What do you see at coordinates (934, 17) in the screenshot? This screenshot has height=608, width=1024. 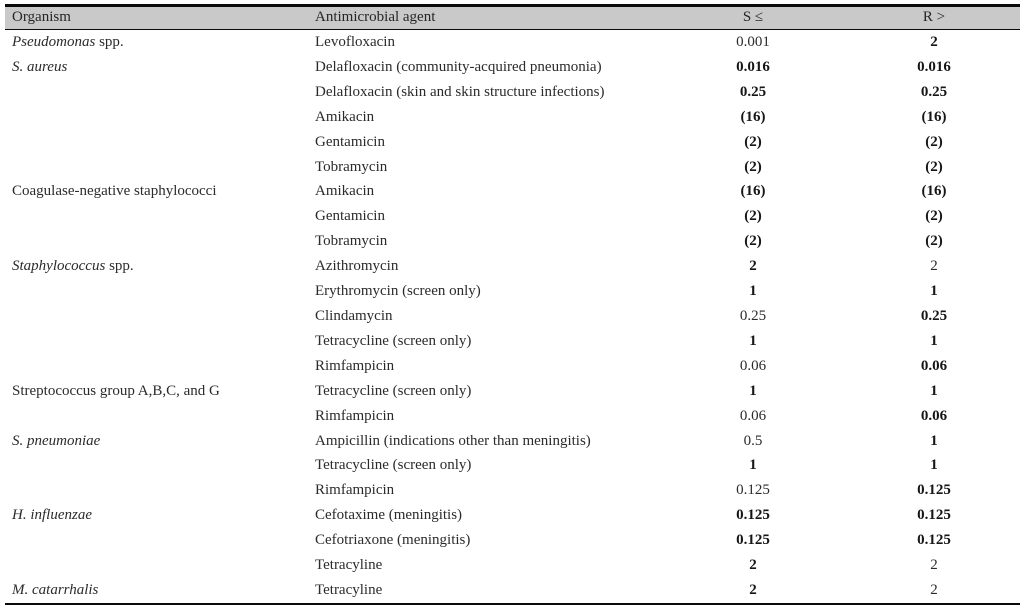 I see `column-header-resistant: R >` at bounding box center [934, 17].